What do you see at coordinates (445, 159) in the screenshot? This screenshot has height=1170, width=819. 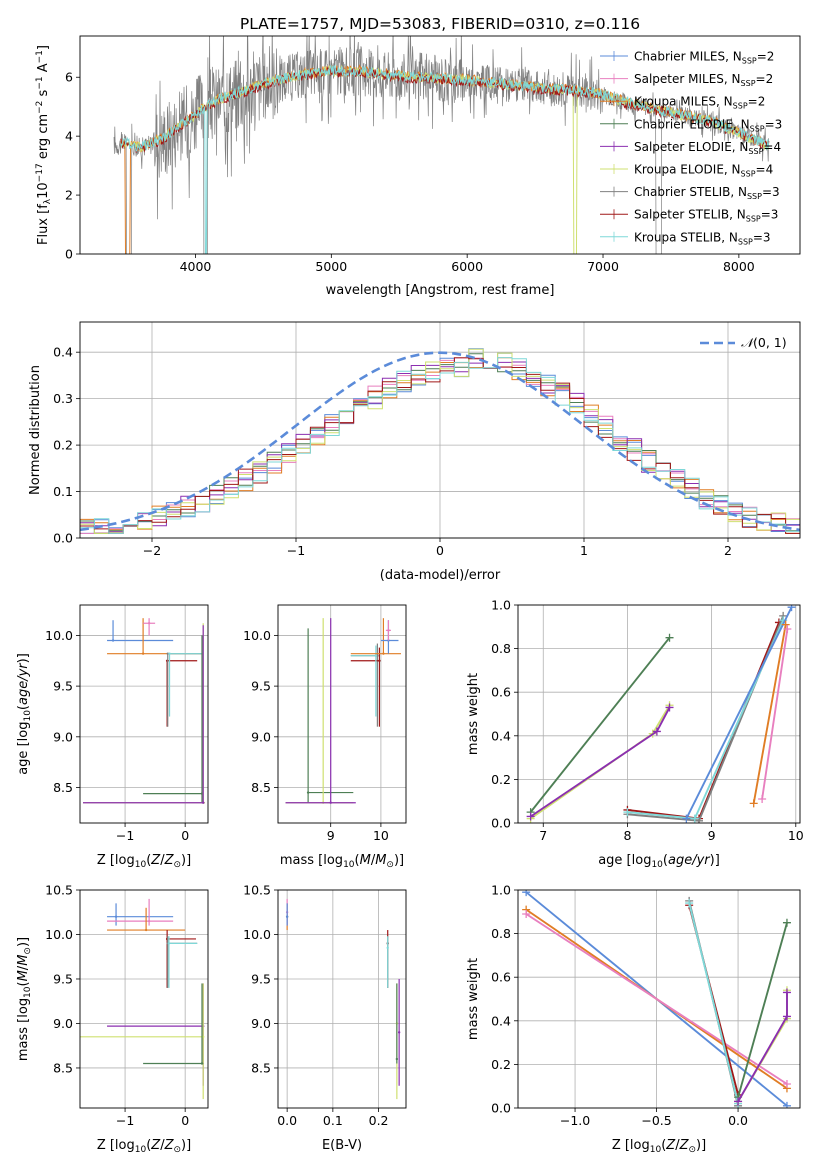 I see `spectrum-model-line` at bounding box center [445, 159].